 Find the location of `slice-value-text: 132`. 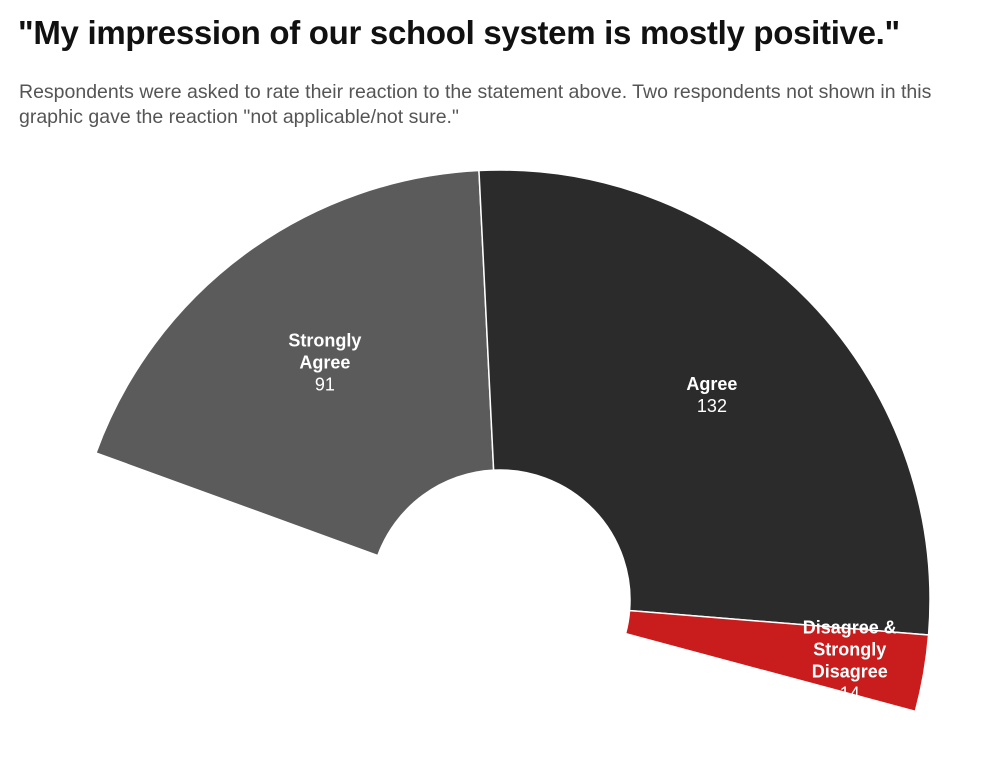

slice-value-text: 132 is located at coordinates (712, 406).